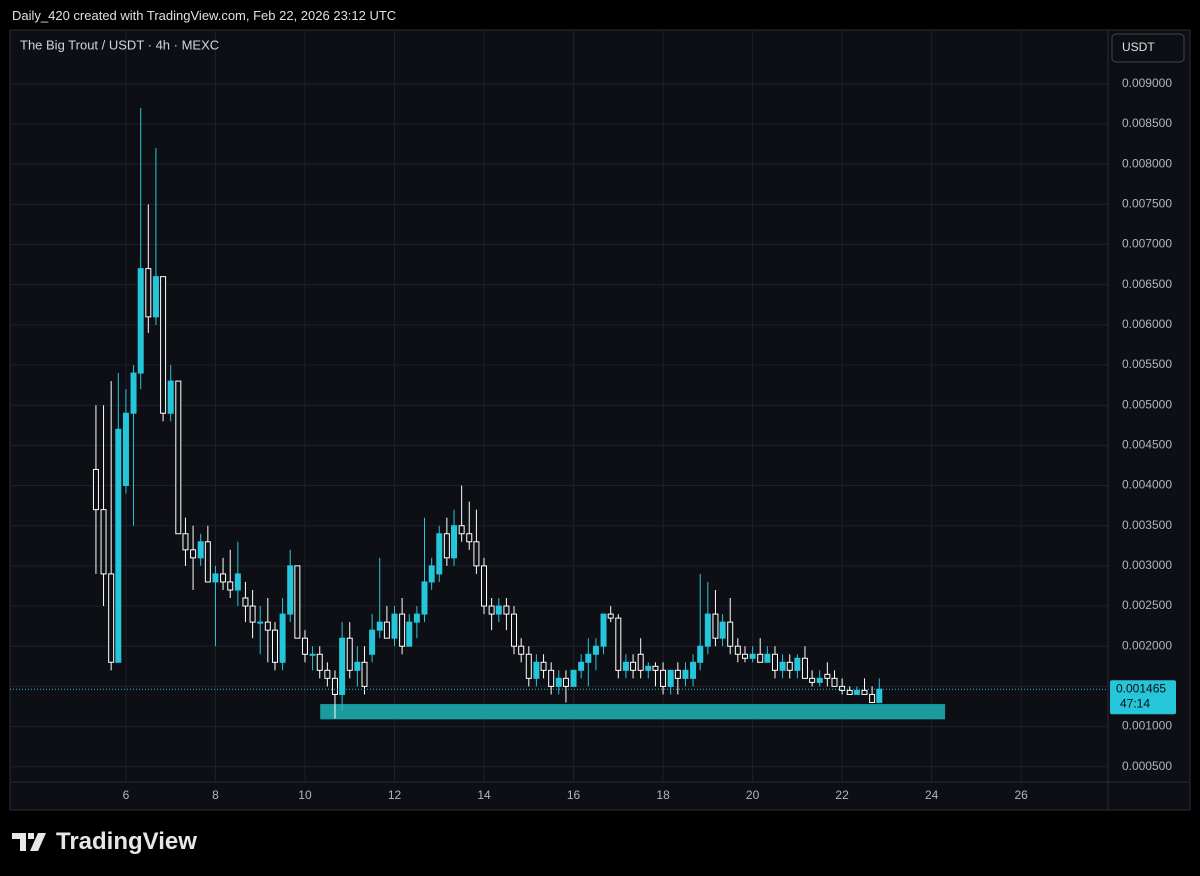 The image size is (1200, 876). What do you see at coordinates (932, 795) in the screenshot?
I see `x-tick-label: 24` at bounding box center [932, 795].